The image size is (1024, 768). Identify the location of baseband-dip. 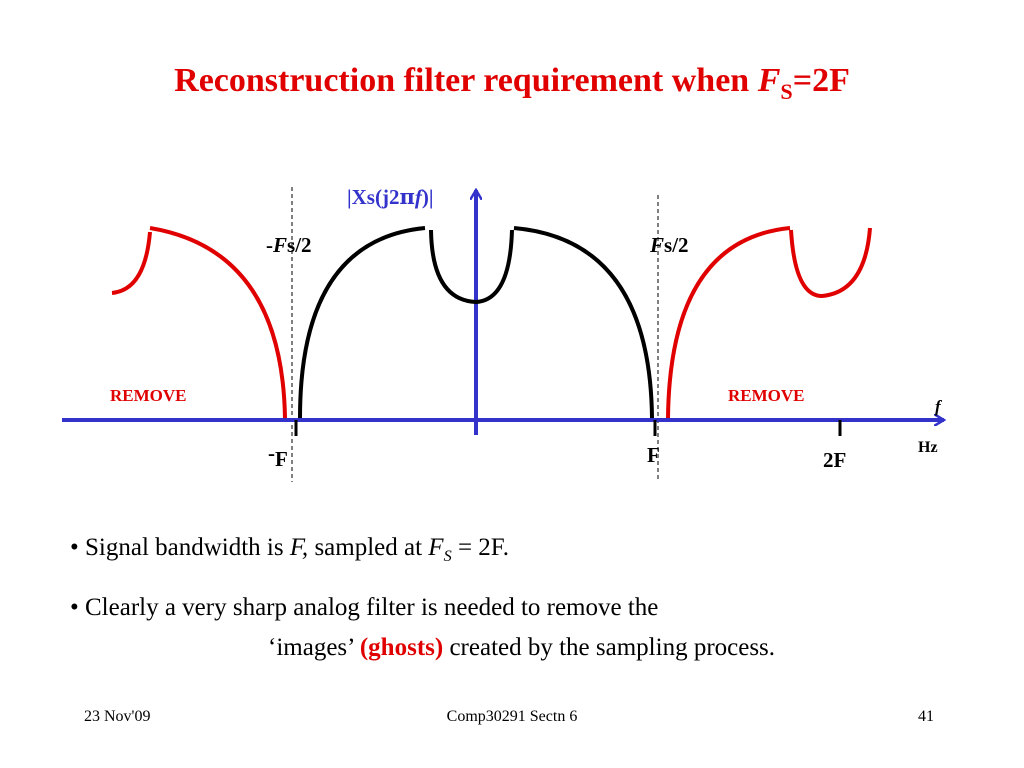
(471, 267).